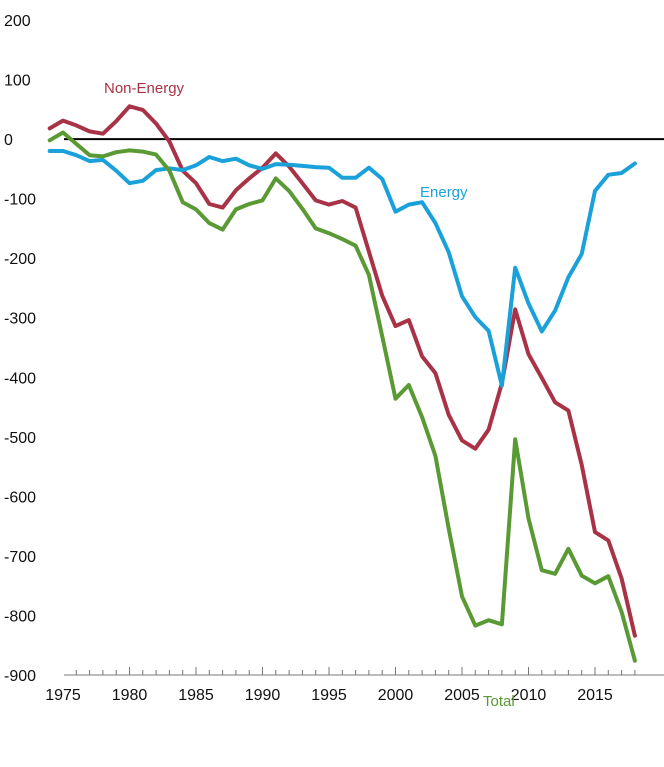 This screenshot has height=767, width=664. I want to click on x-tick-label: 2005, so click(462, 695).